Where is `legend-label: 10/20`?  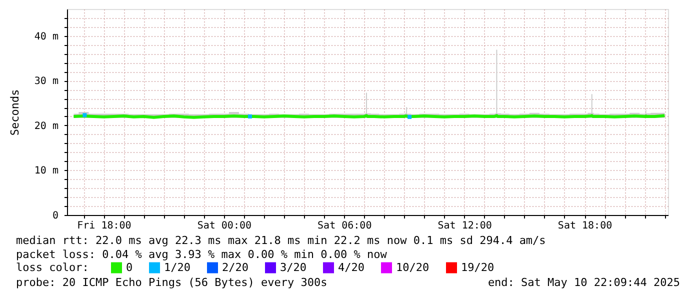 legend-label: 10/20 is located at coordinates (413, 267).